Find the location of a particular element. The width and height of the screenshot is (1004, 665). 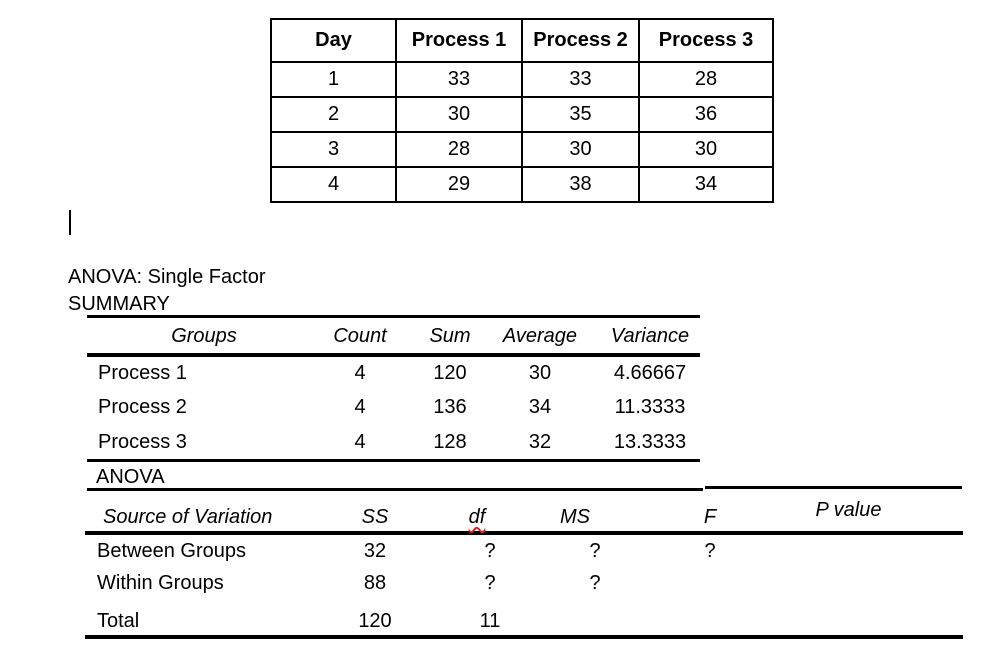

anova-header-cell-df-misspelled: df is located at coordinates (477, 516).